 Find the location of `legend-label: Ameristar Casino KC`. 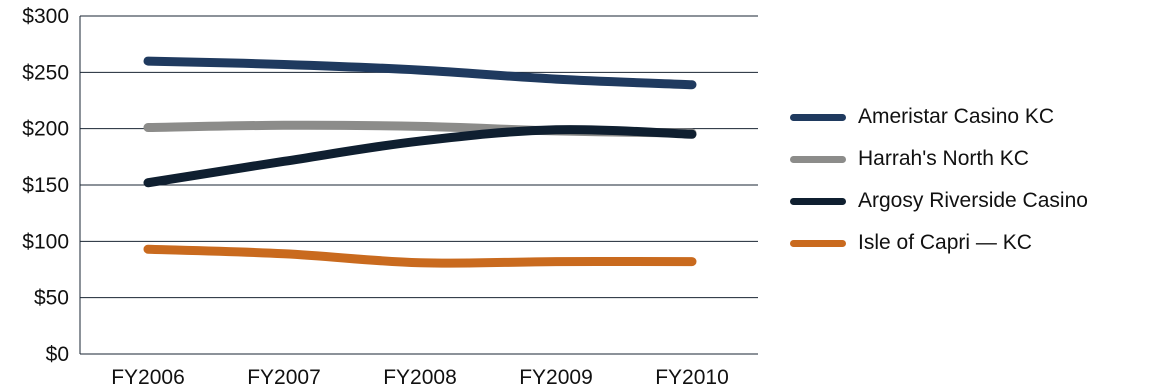

legend-label: Ameristar Casino KC is located at coordinates (956, 116).